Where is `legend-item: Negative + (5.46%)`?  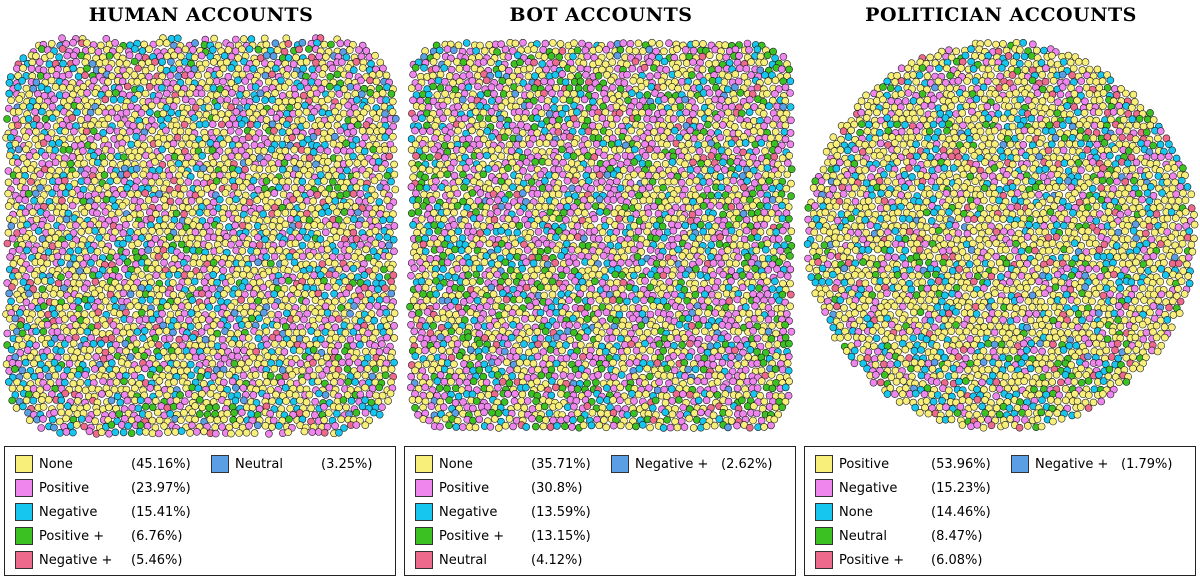
legend-item: Negative + (5.46%) is located at coordinates (98, 560).